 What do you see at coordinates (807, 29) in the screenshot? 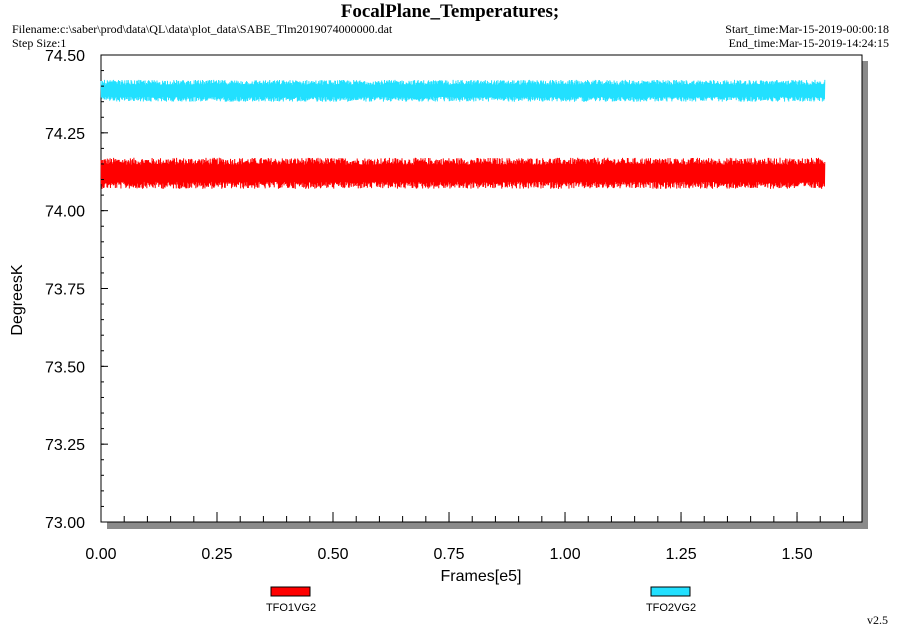
I see `start-time-label: Start_time:Mar-15-2019-00:00:18` at bounding box center [807, 29].